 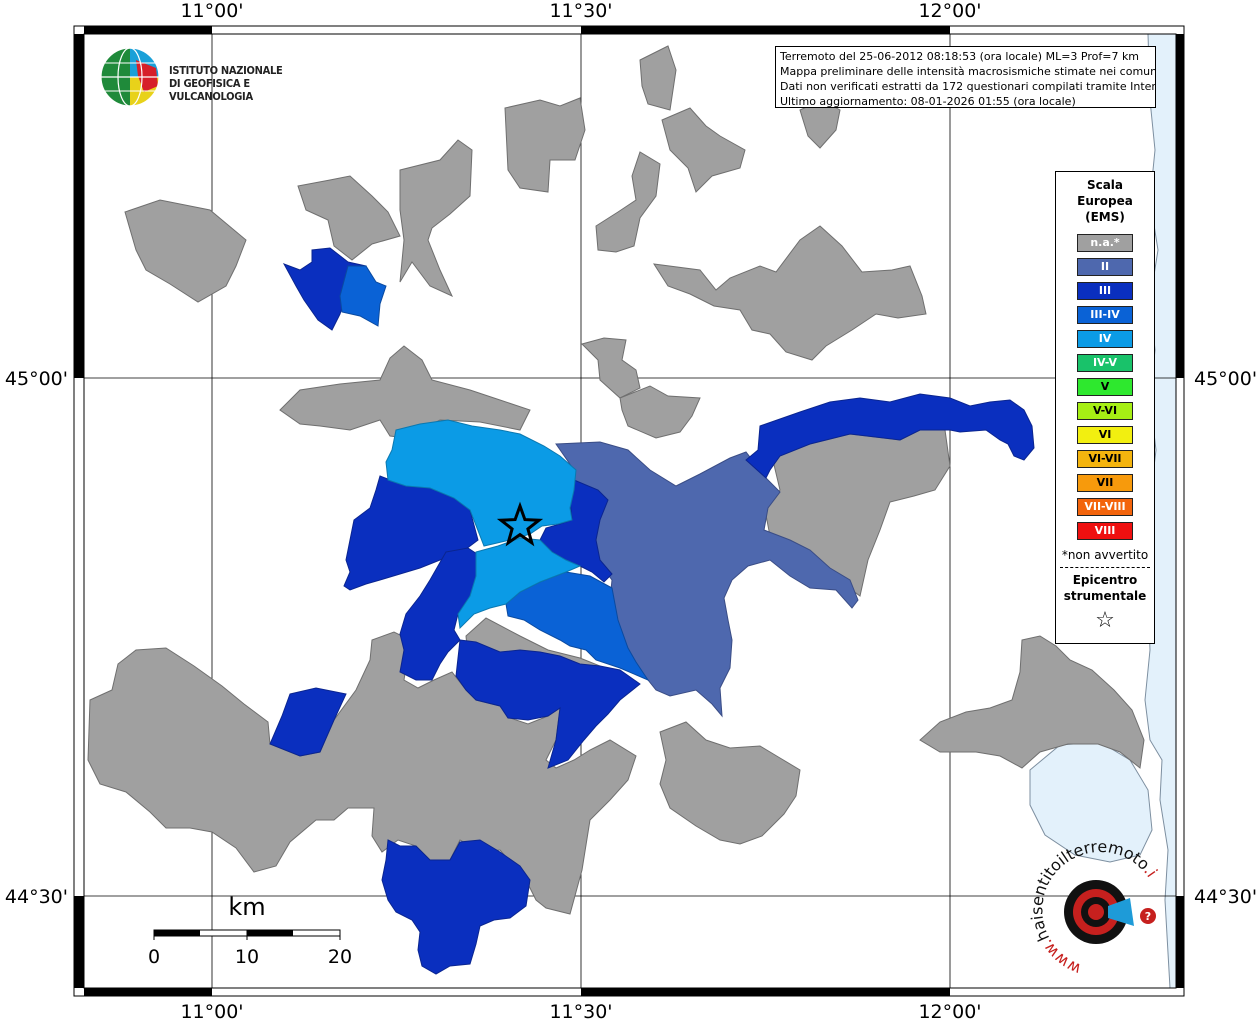 I want to click on bottom-lon-label-3: 12°00', so click(x=949, y=1012).